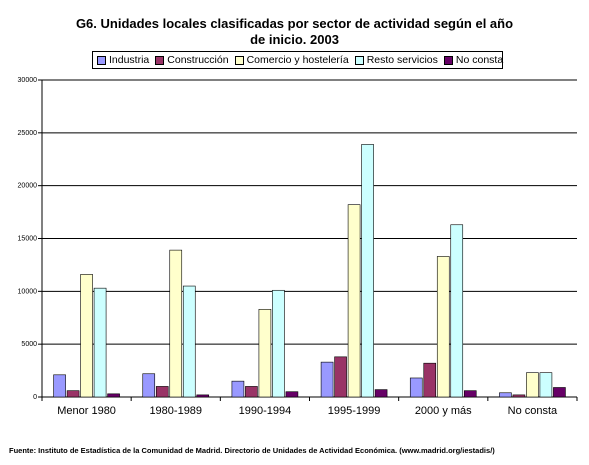 The height and width of the screenshot is (465, 589). What do you see at coordinates (265, 411) in the screenshot?
I see `x-tick-label: 1990-1994` at bounding box center [265, 411].